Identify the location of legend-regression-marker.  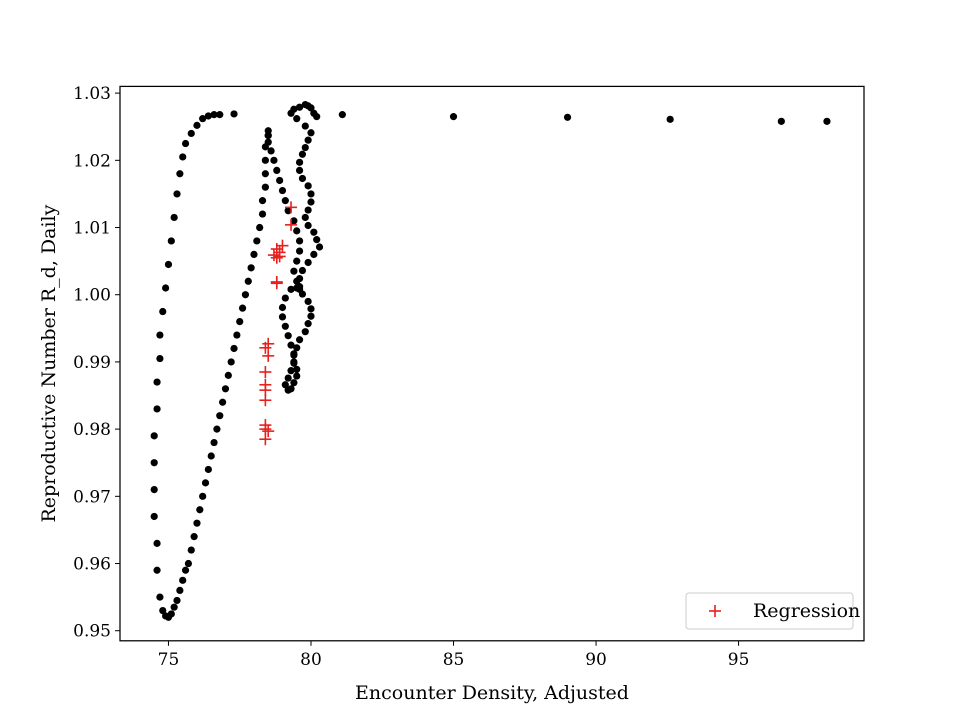
(715, 611).